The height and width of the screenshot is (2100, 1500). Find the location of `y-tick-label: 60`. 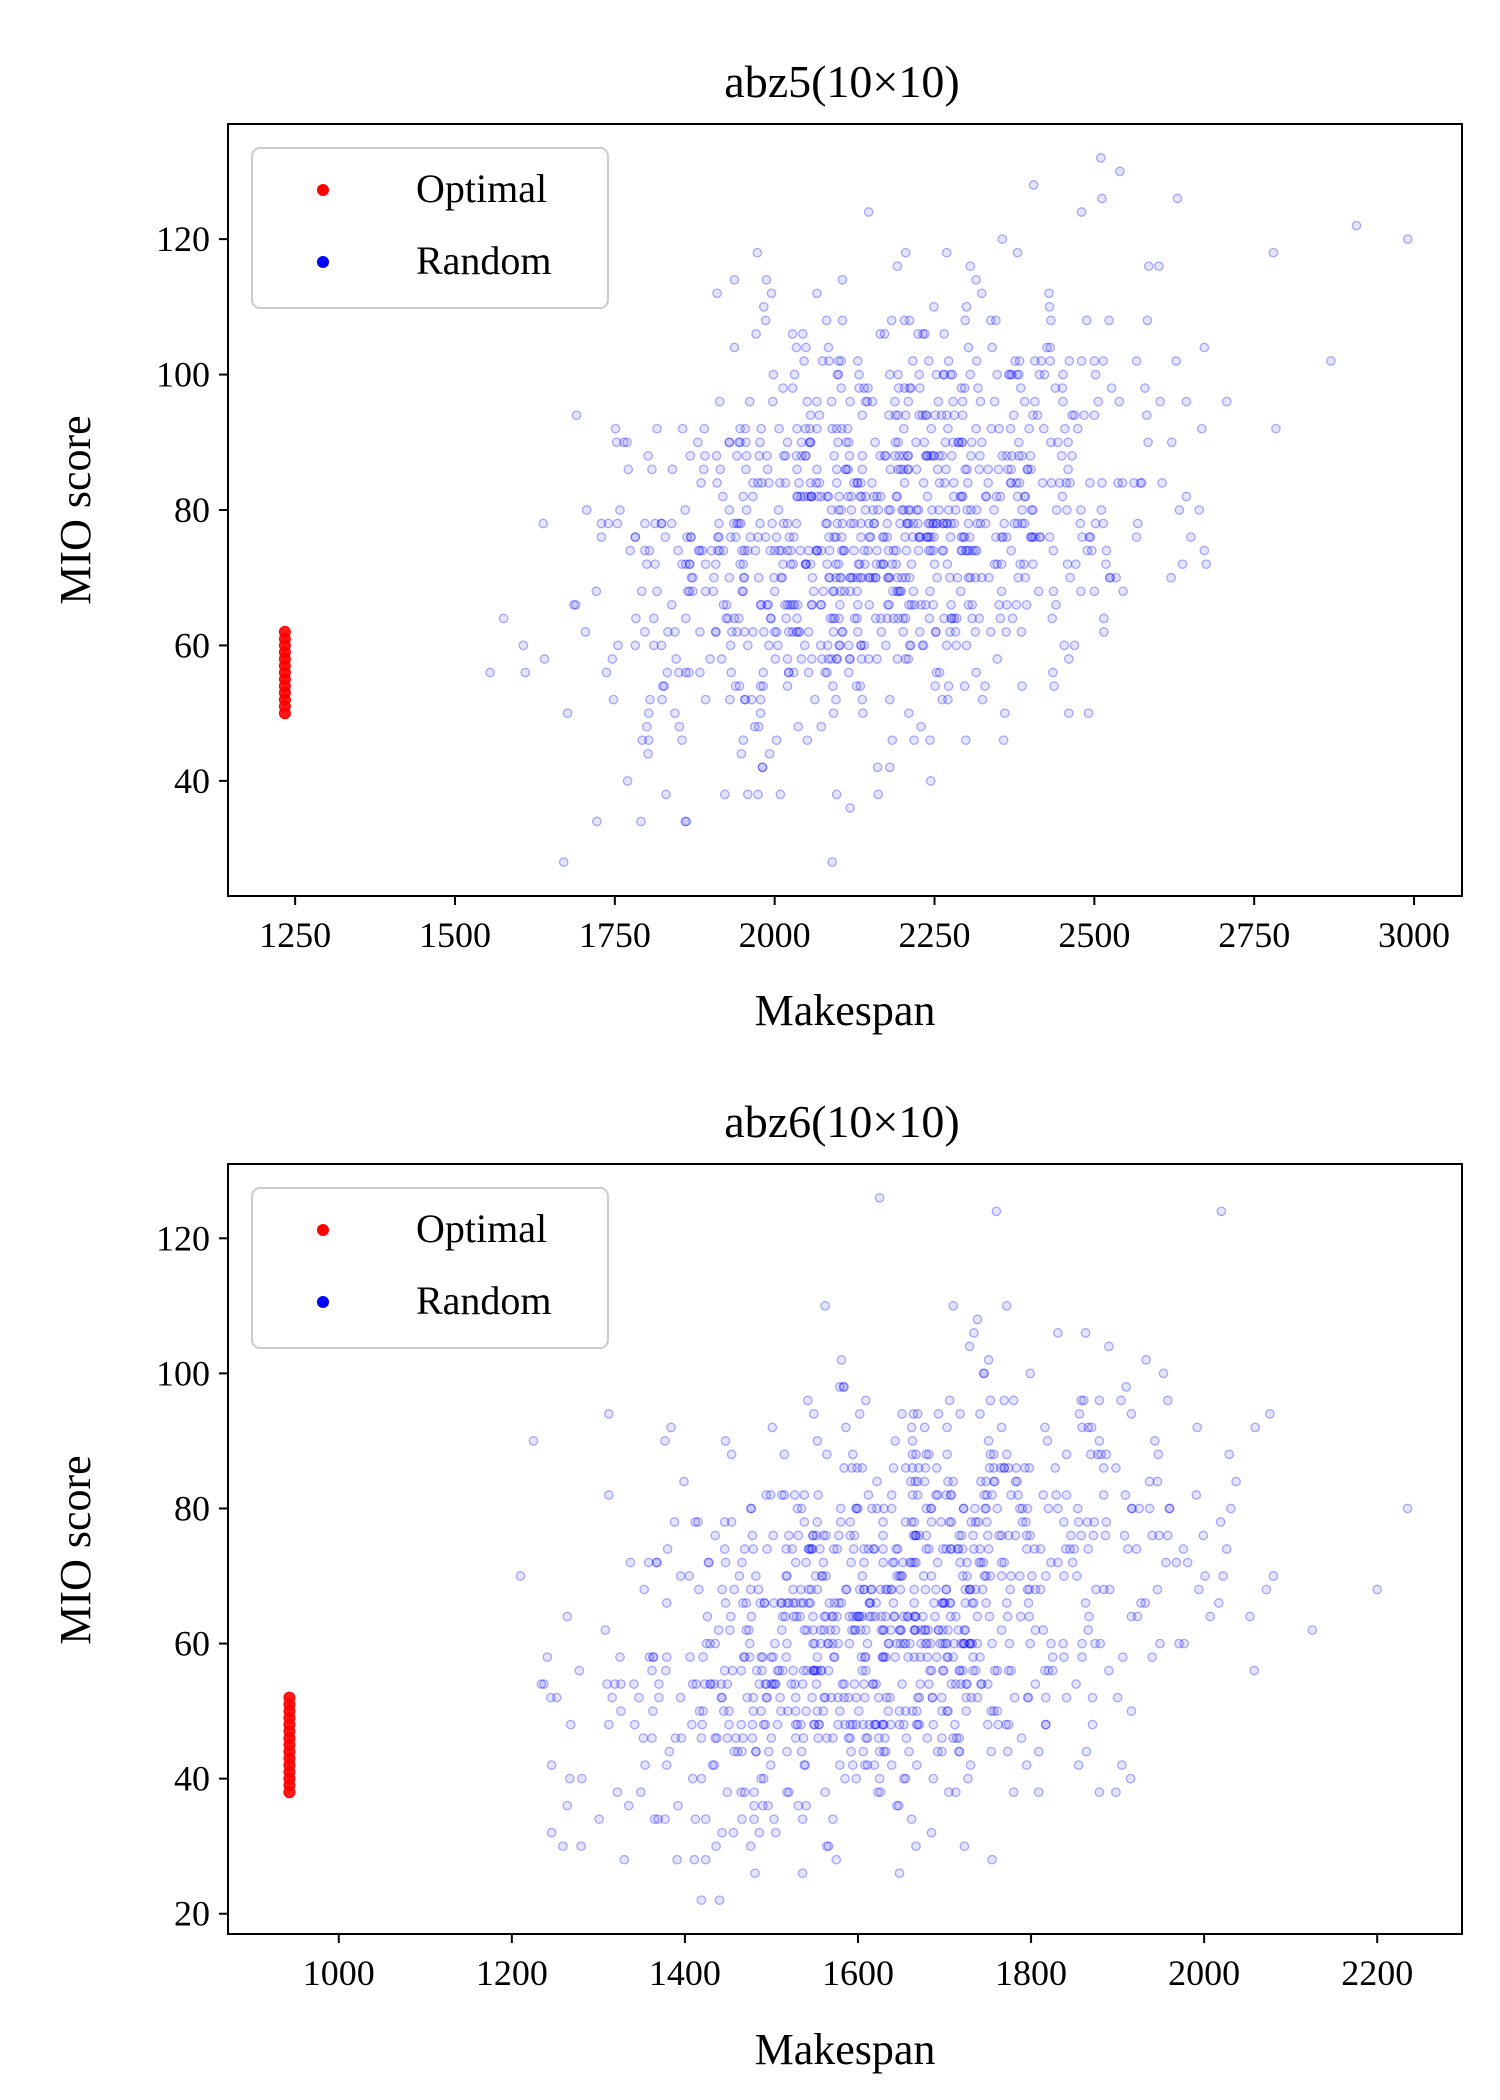

y-tick-label: 60 is located at coordinates (192, 1644).